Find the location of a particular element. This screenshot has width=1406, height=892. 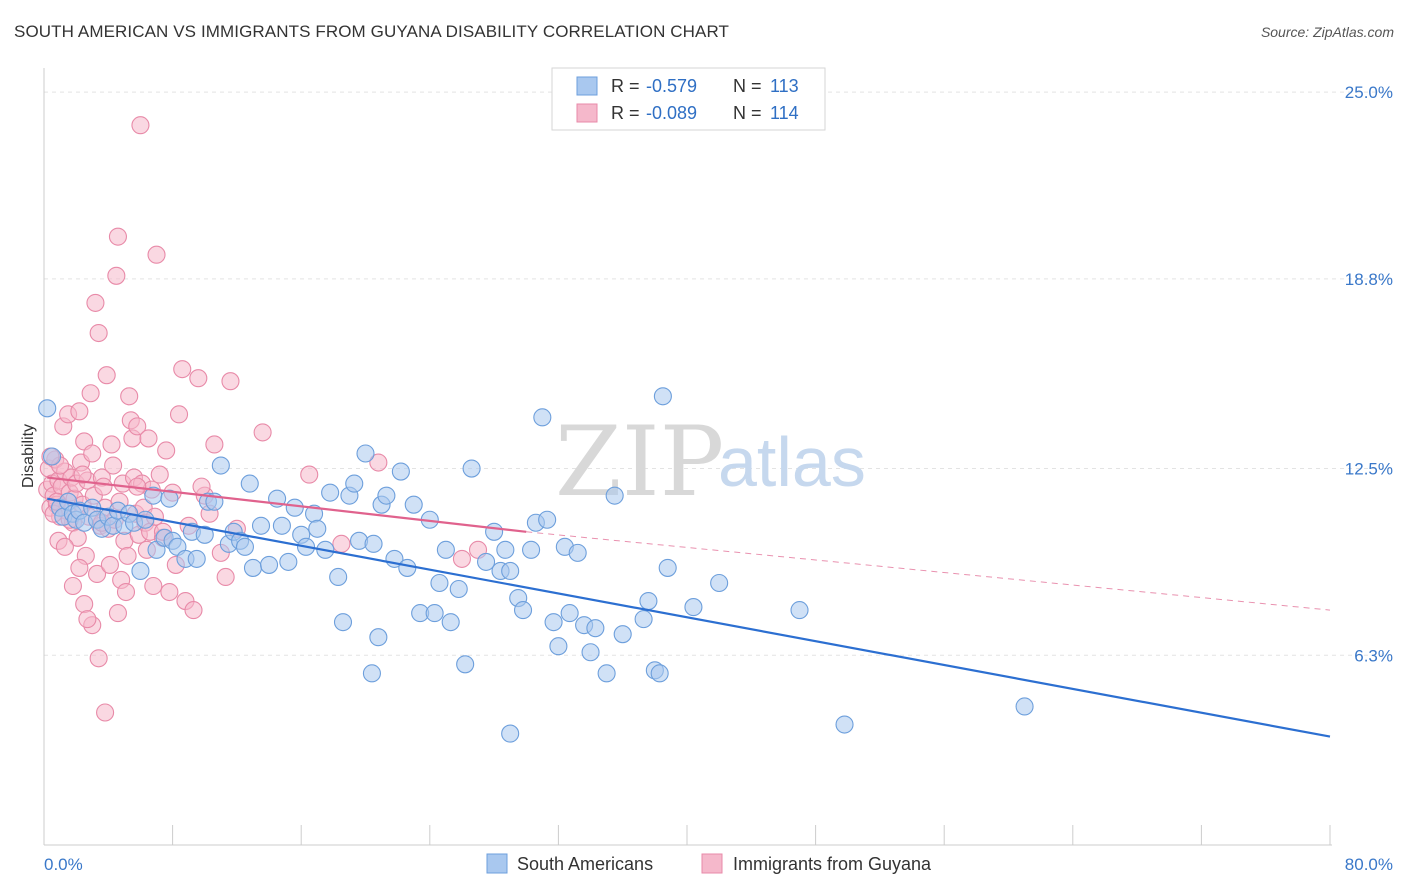

y-tick-label: 18.8% is located at coordinates (1369, 279).